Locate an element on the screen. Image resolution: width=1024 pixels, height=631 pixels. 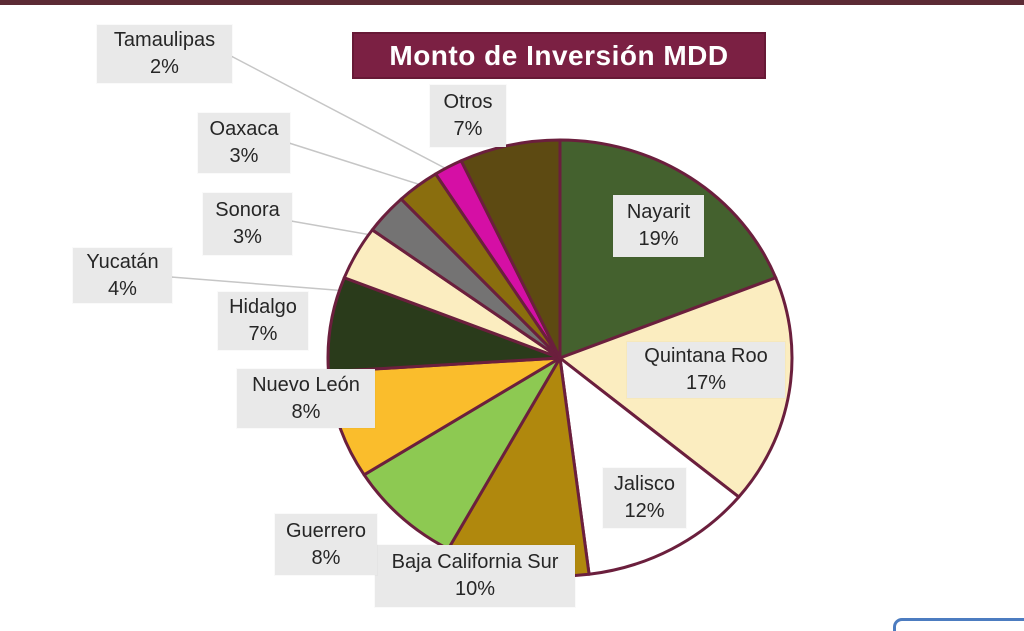
pie-label-name: Hidalgo is located at coordinates (263, 307).